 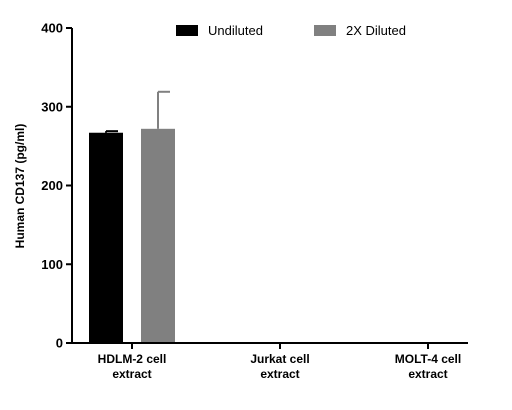 What do you see at coordinates (59, 343) in the screenshot?
I see `y-tick-label: 0` at bounding box center [59, 343].